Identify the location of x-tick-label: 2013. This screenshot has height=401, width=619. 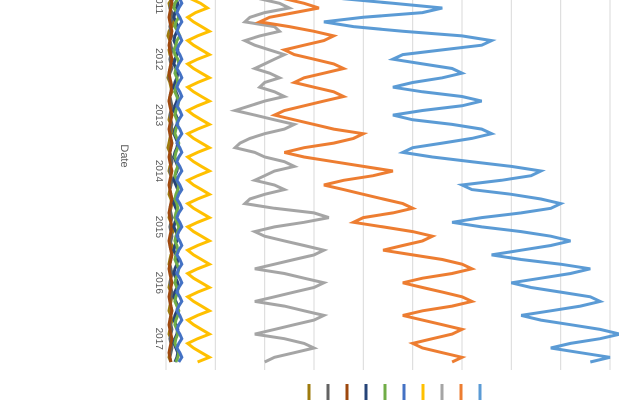
(158, 115).